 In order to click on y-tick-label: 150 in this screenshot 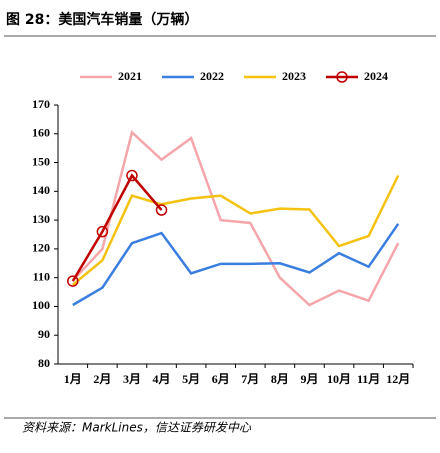, I will do `click(41, 161)`.